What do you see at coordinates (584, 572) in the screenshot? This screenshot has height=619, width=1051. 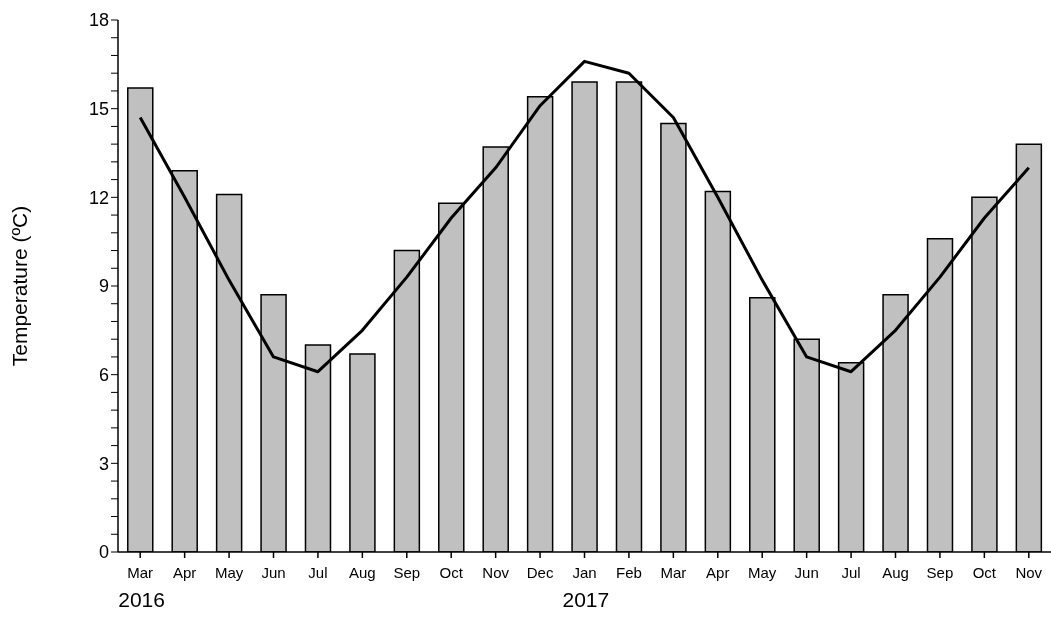 I see `x-tick-label: Jan` at bounding box center [584, 572].